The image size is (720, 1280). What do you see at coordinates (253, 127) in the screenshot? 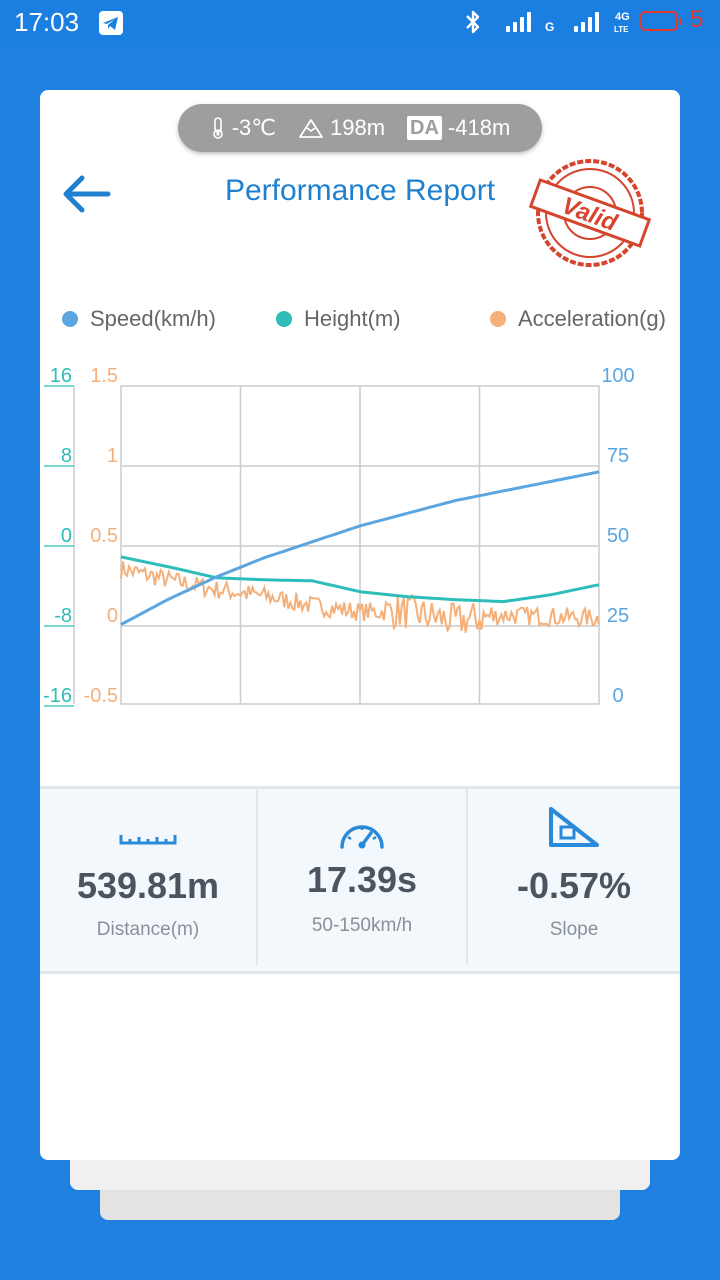
I see `temperature-value: -3℃` at bounding box center [253, 127].